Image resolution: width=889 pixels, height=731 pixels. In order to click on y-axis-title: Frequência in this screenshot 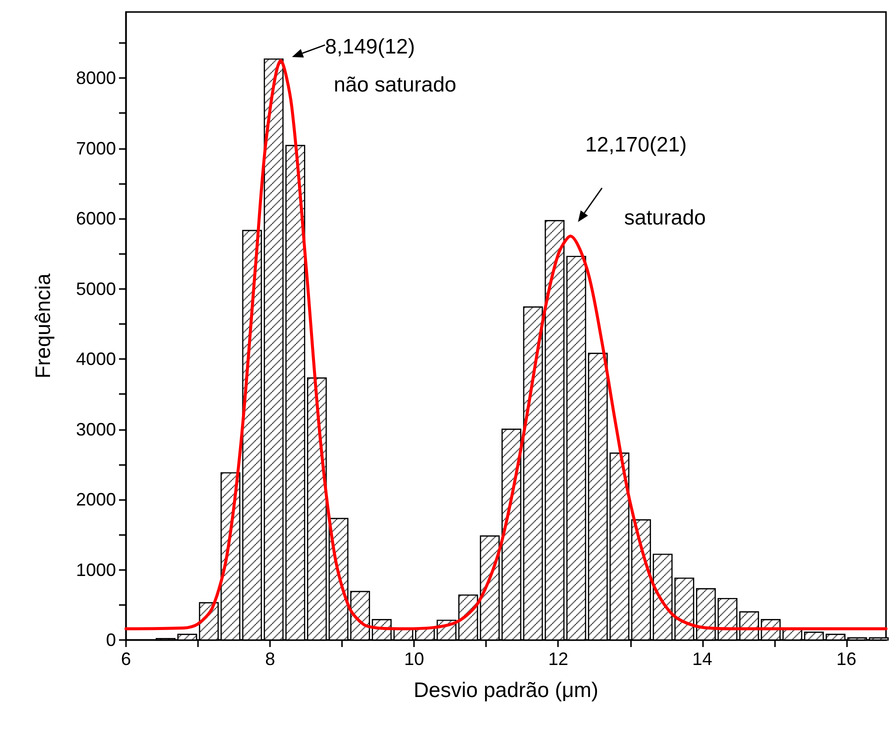, I will do `click(43, 326)`.